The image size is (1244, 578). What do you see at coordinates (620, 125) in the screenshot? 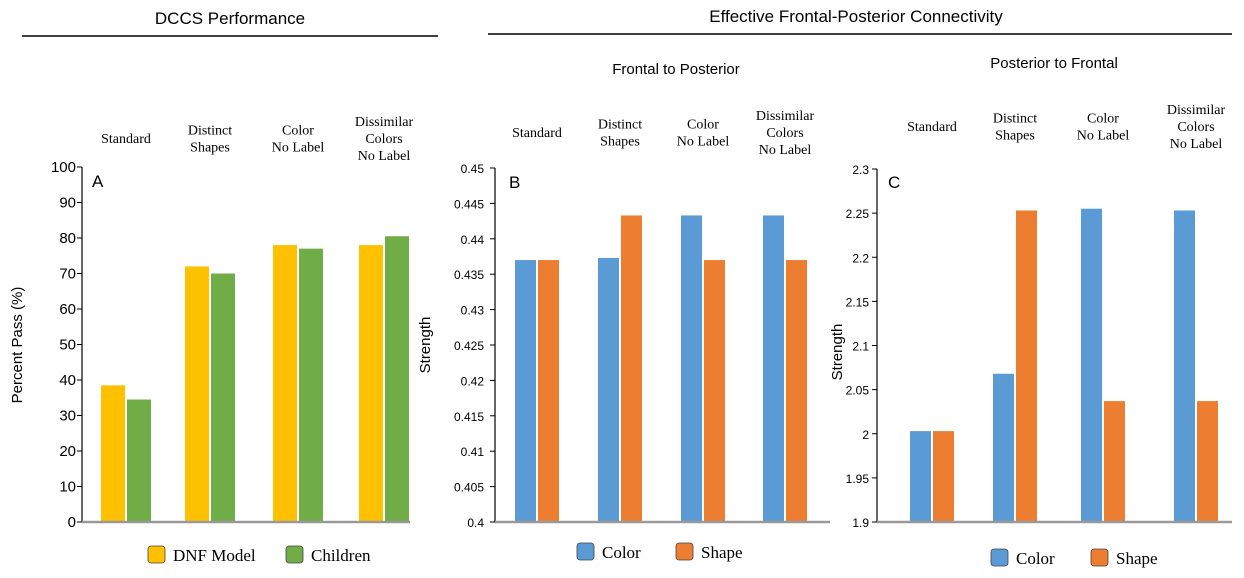
I see `category-label-B-1-0: Distinct` at bounding box center [620, 125].